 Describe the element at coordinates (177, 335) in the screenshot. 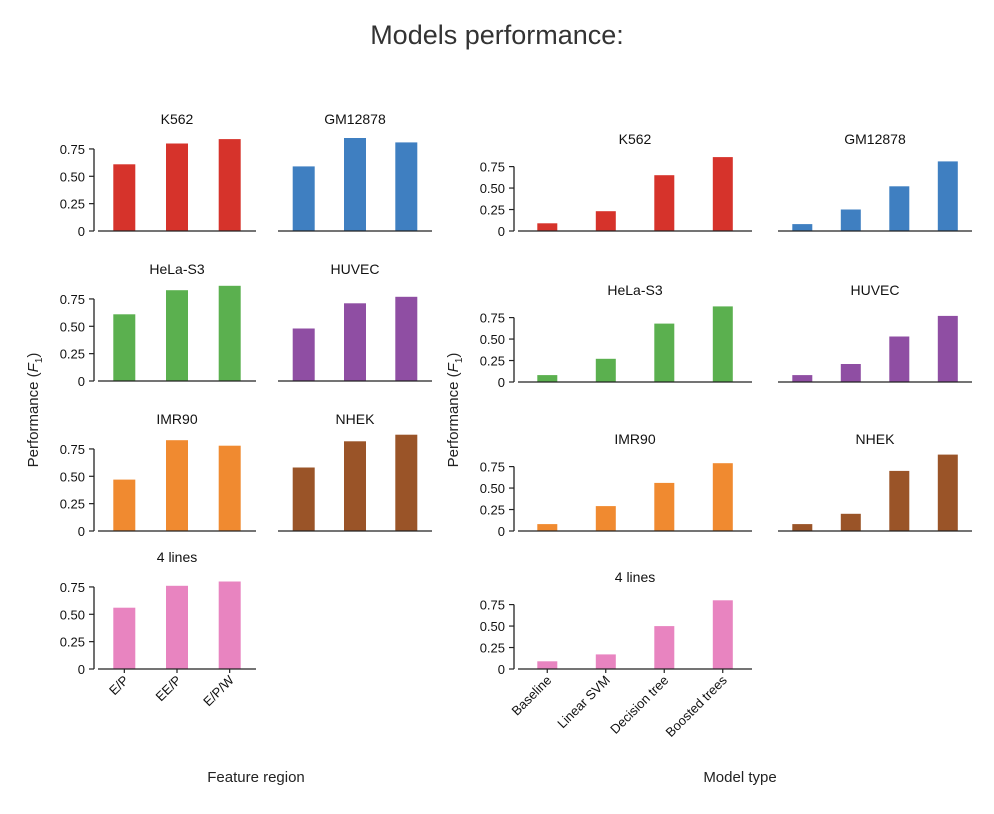

I see `bar-left-hela-s3-ee-p` at that location.